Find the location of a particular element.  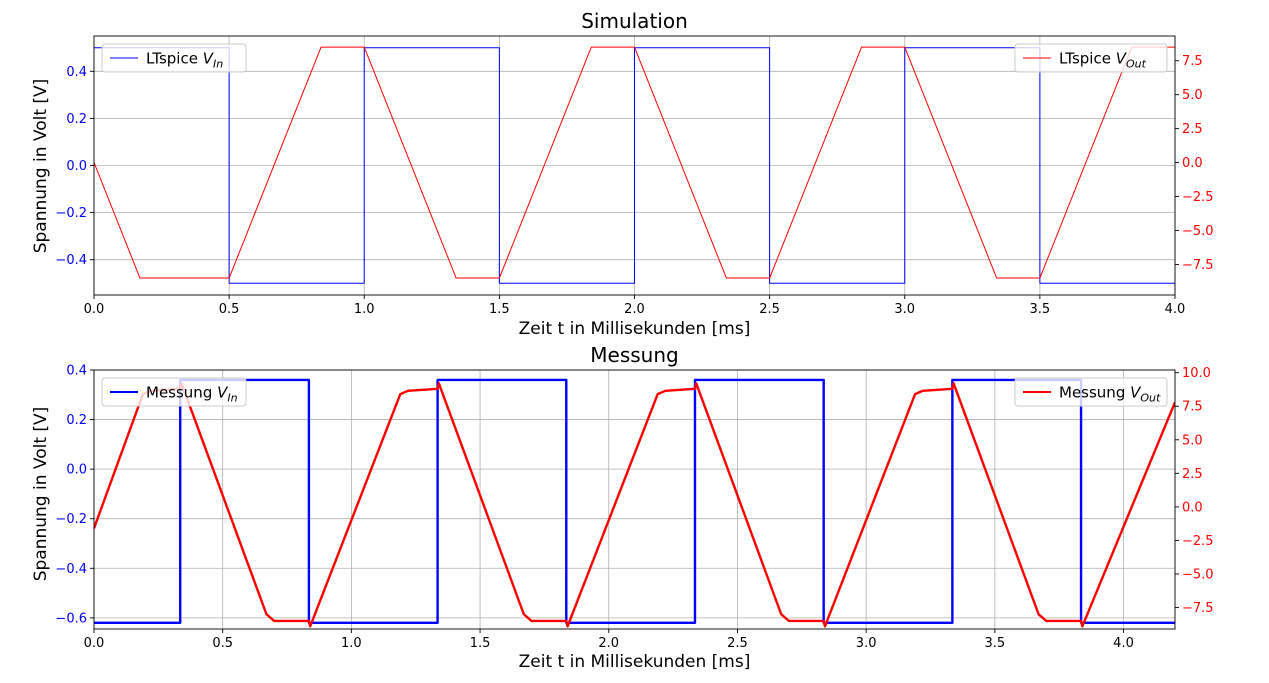

legend-label: LTspice VIn is located at coordinates (184, 60).